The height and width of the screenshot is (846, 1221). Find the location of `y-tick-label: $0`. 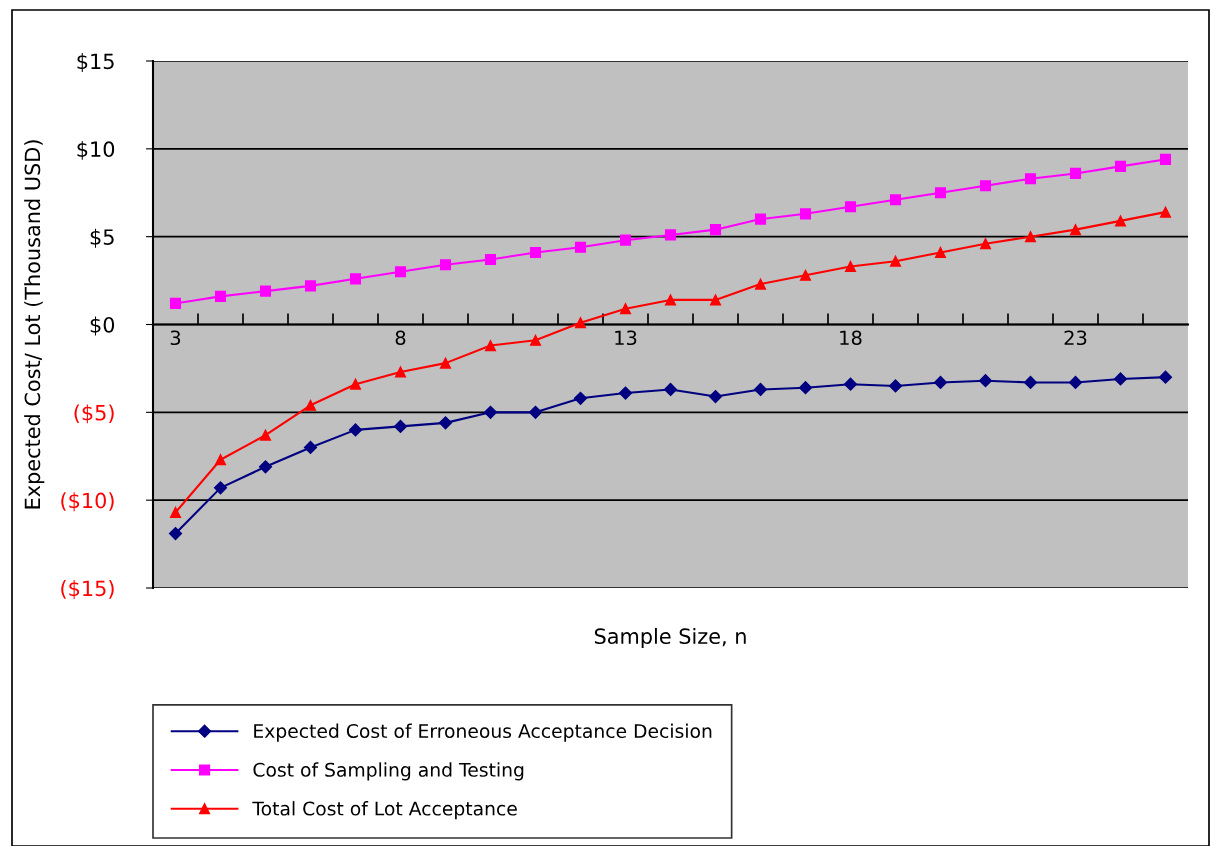

y-tick-label: $0 is located at coordinates (102, 326).